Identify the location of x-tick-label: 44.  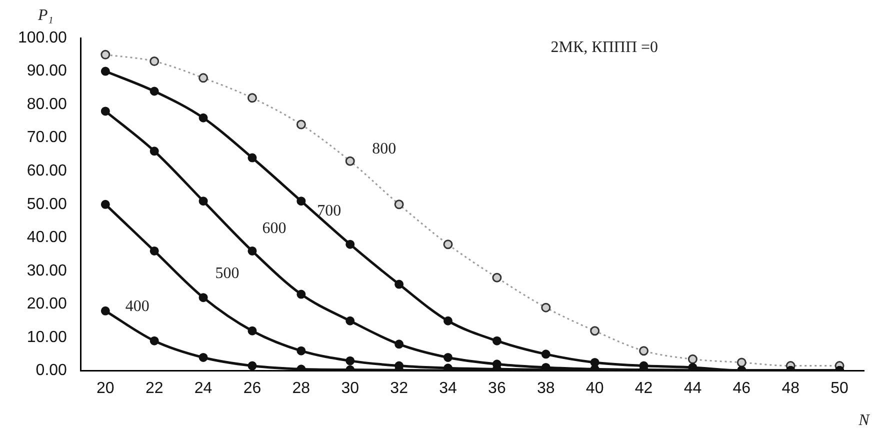
(693, 388).